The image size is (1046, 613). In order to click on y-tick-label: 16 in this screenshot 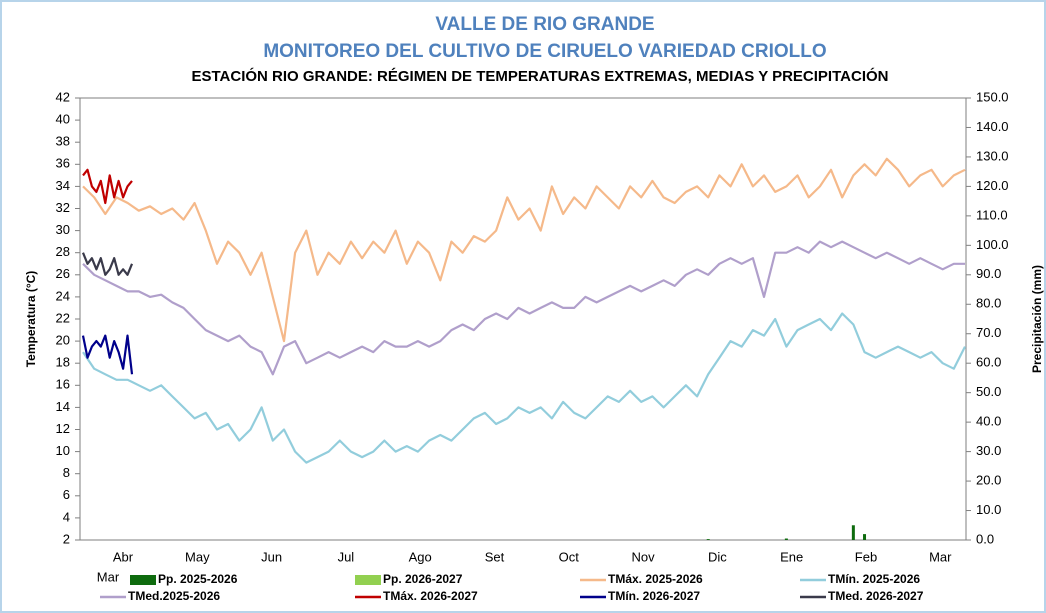, I will do `click(63, 384)`.